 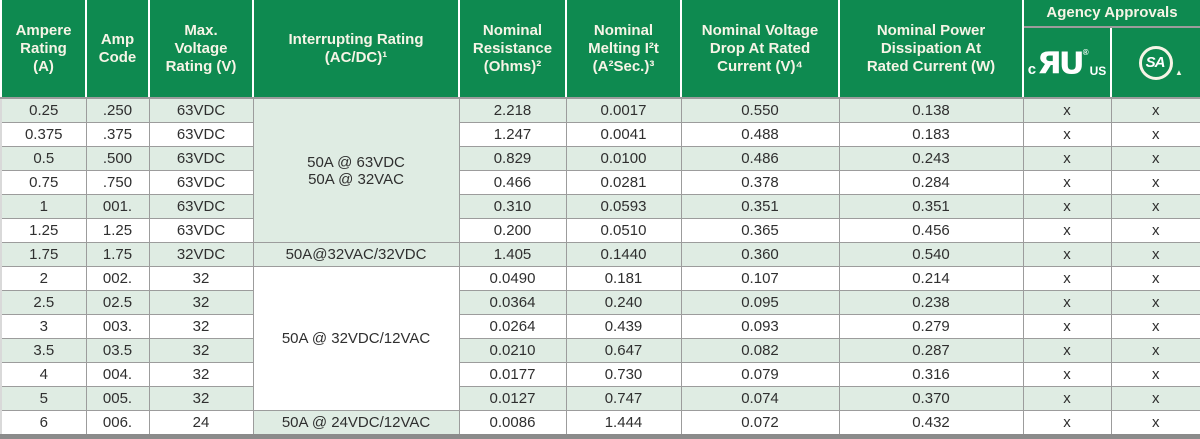 What do you see at coordinates (201, 424) in the screenshot?
I see `cell-voltage: 24` at bounding box center [201, 424].